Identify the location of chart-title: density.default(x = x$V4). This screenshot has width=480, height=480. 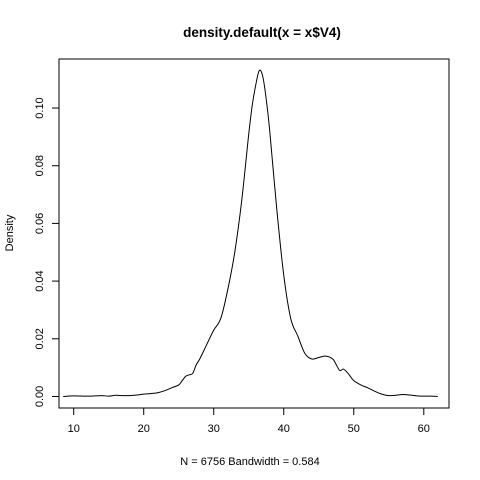
(262, 32).